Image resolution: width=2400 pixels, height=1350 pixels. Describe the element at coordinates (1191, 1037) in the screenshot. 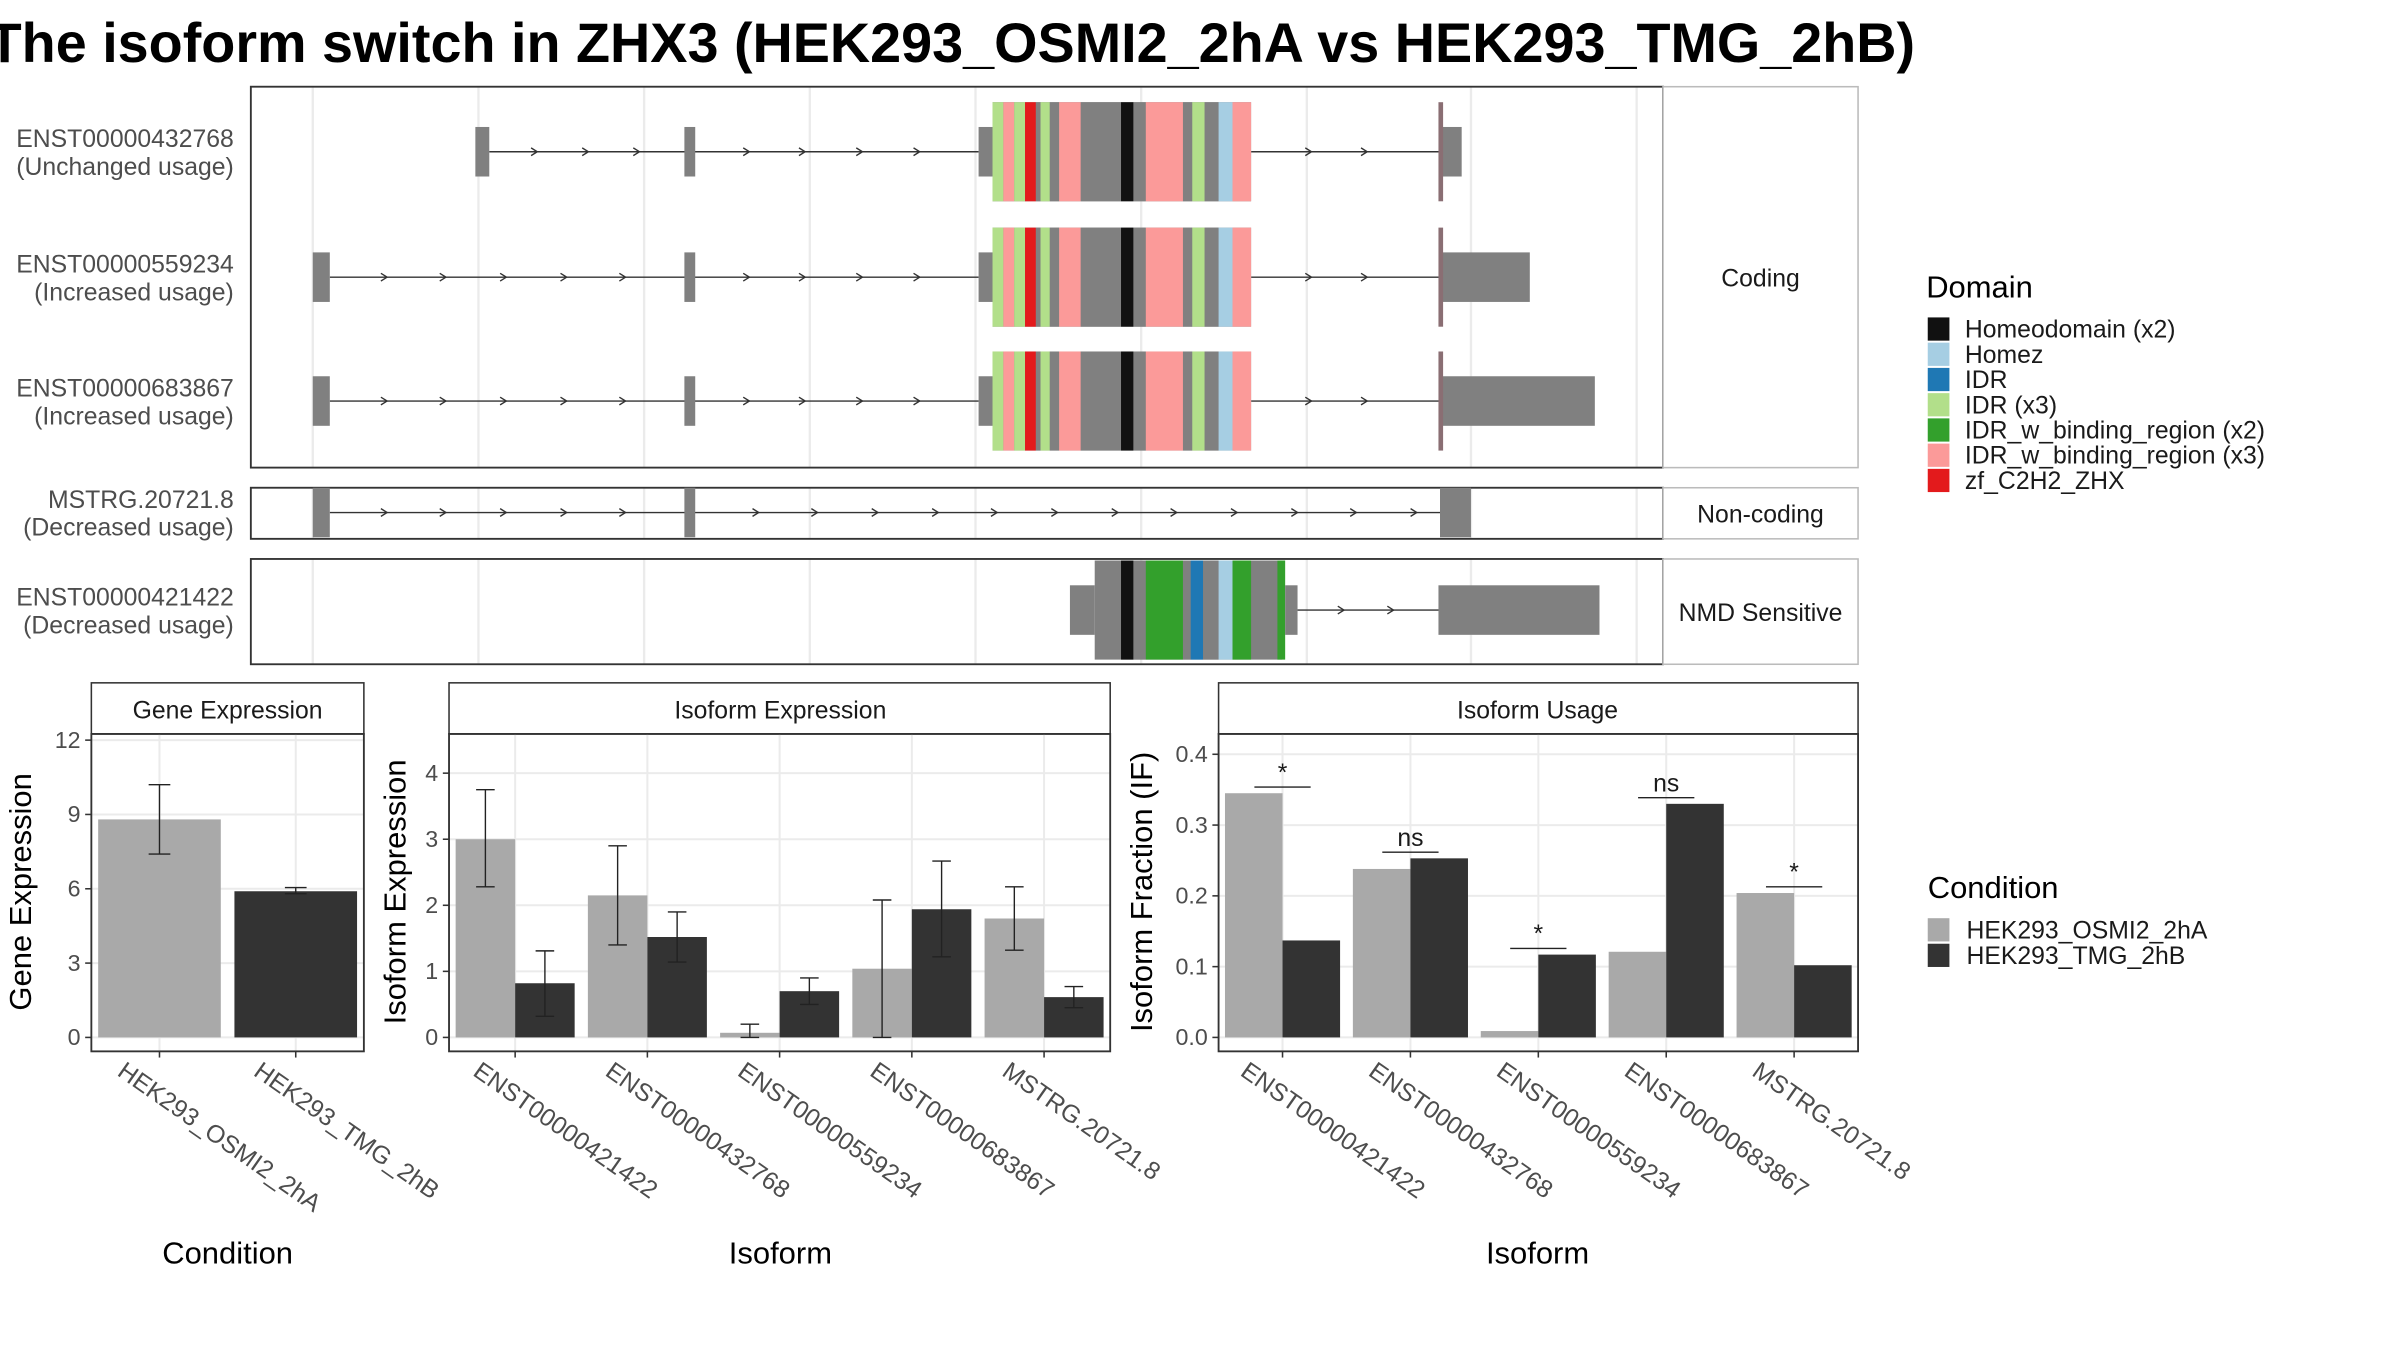

I see `y-tick-label: 0.0` at that location.